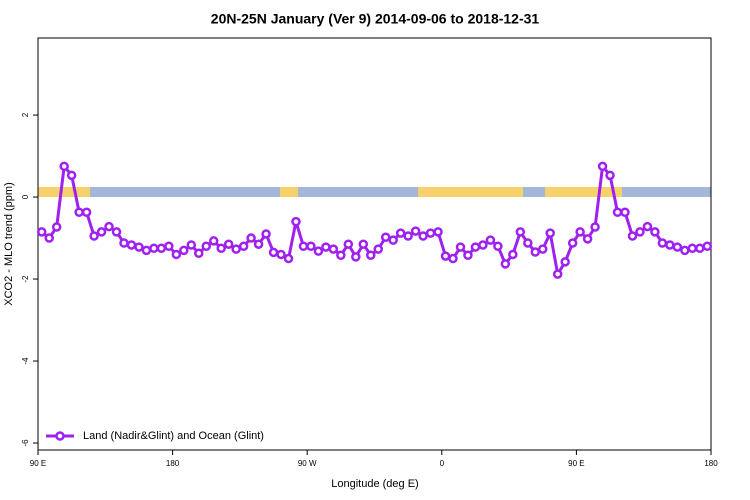 This screenshot has height=500, width=750. Describe the element at coordinates (374, 192) in the screenshot. I see `ocean-band` at that location.